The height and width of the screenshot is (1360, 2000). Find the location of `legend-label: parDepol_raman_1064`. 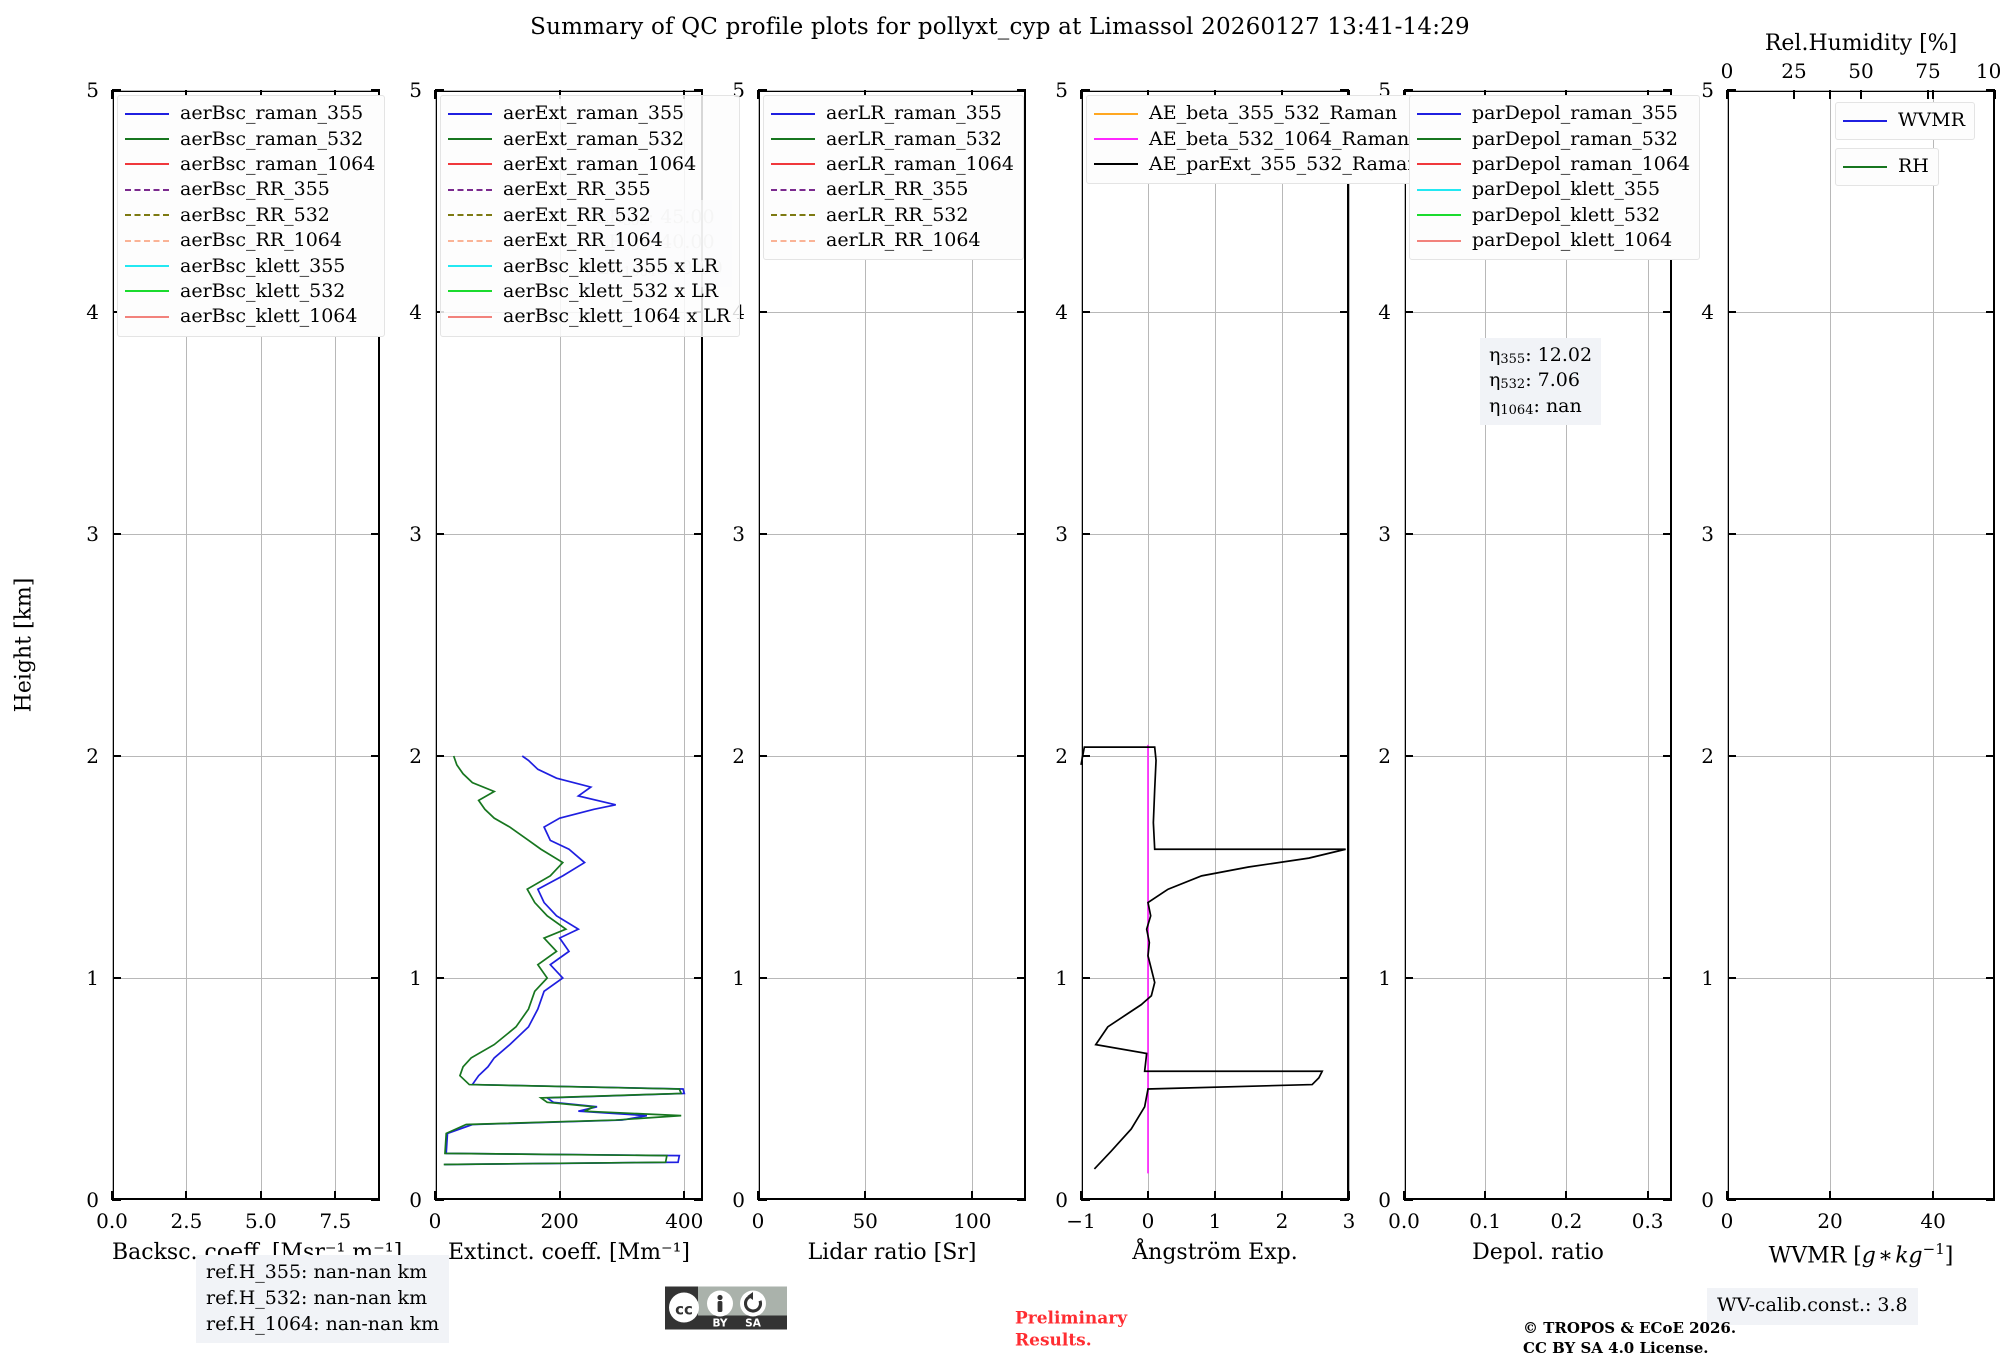

legend-label: parDepol_raman_1064 is located at coordinates (1581, 163).